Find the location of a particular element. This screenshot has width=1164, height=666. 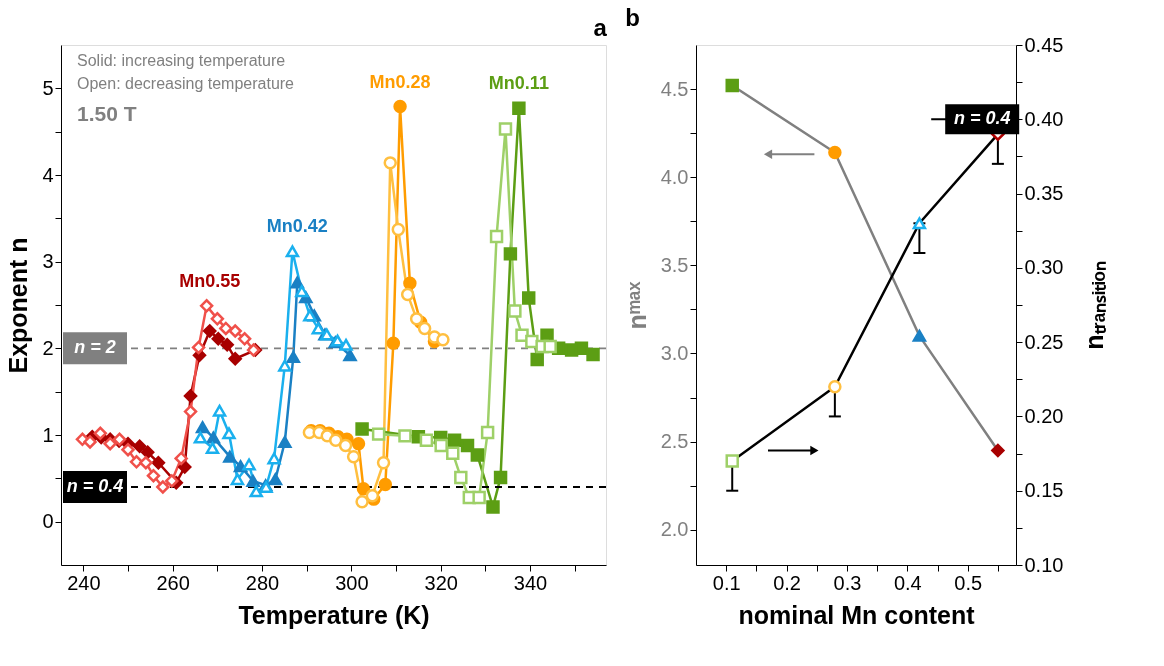

y2-tick-label: 0.35 is located at coordinates (1044, 193).